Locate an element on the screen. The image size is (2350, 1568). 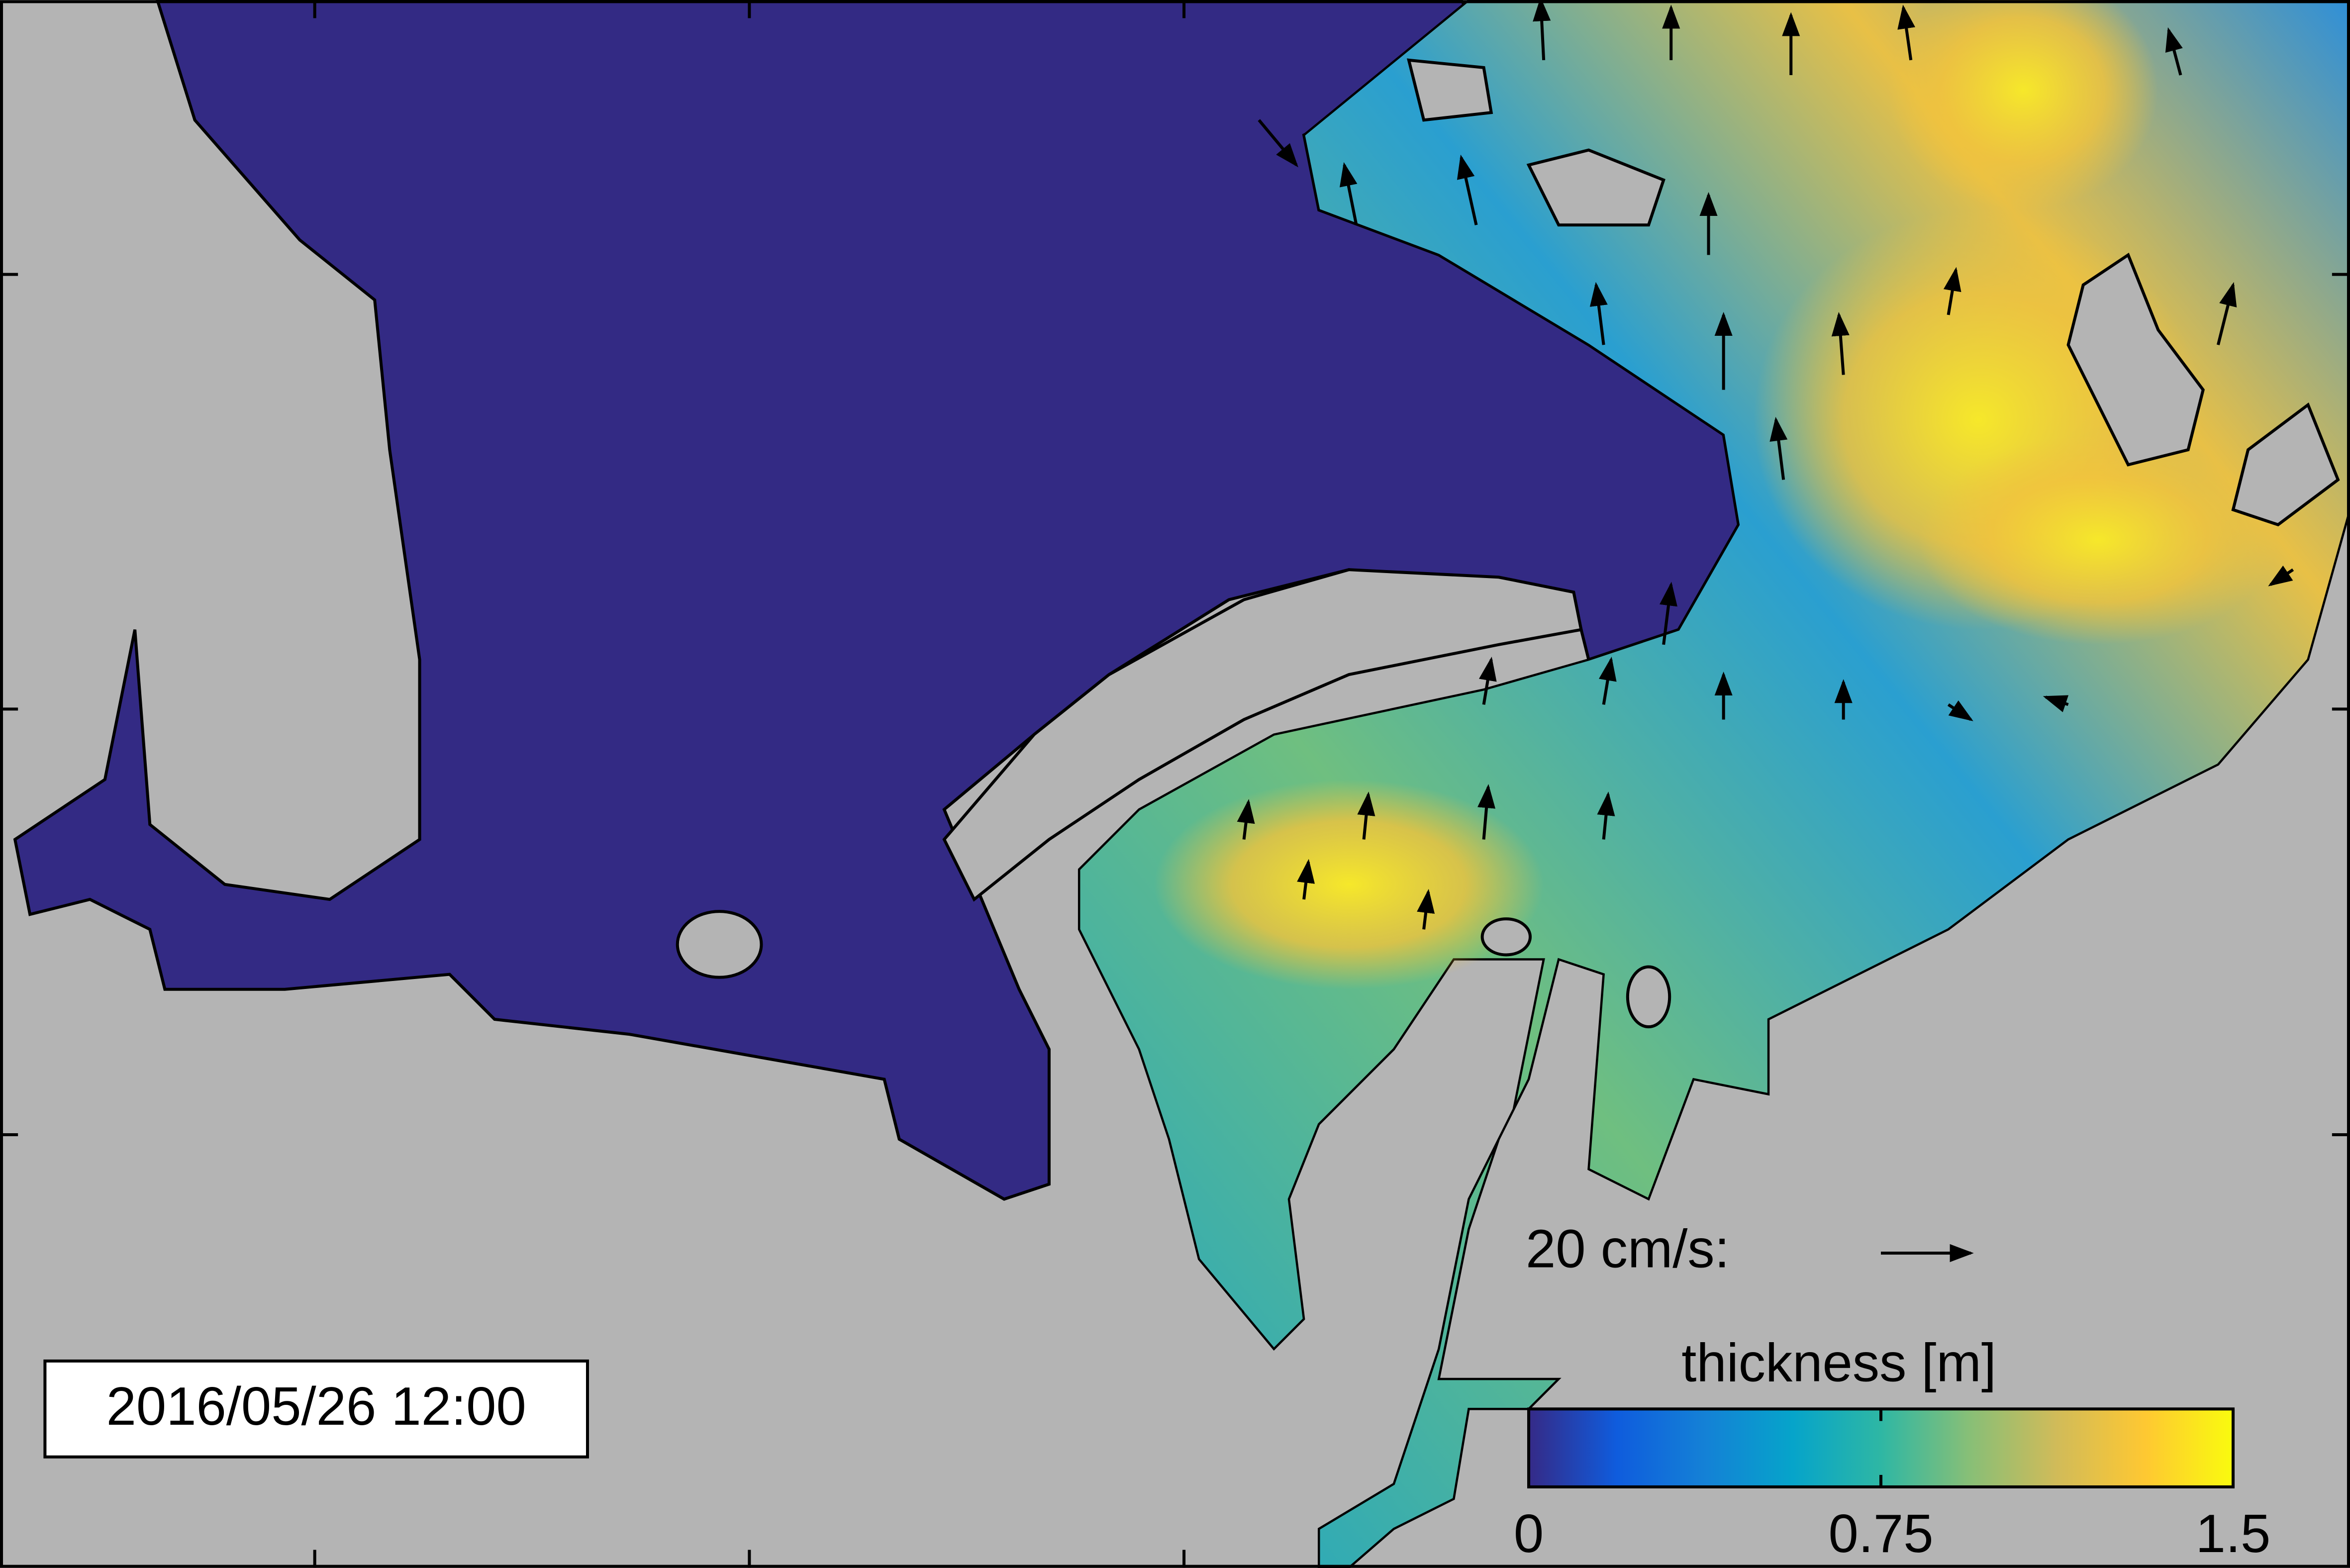
timestamp-box is located at coordinates (316, 1409).